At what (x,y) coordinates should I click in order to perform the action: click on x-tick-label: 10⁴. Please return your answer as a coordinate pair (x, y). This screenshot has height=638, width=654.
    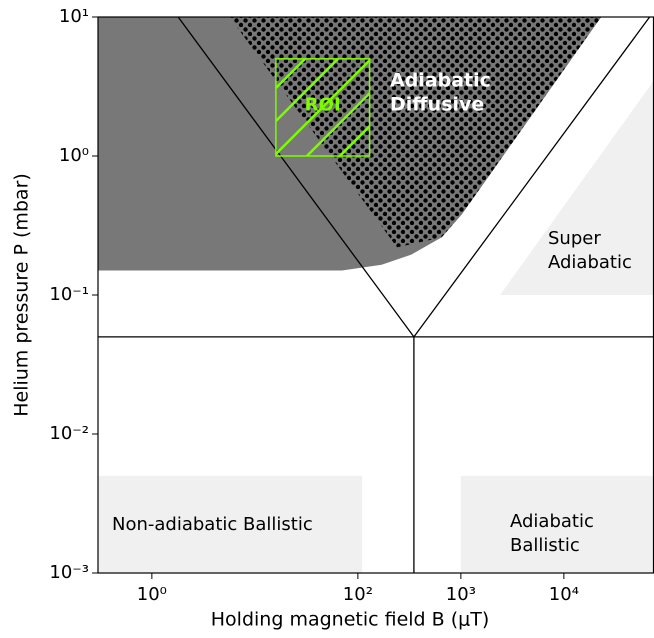
    Looking at the image, I should click on (564, 594).